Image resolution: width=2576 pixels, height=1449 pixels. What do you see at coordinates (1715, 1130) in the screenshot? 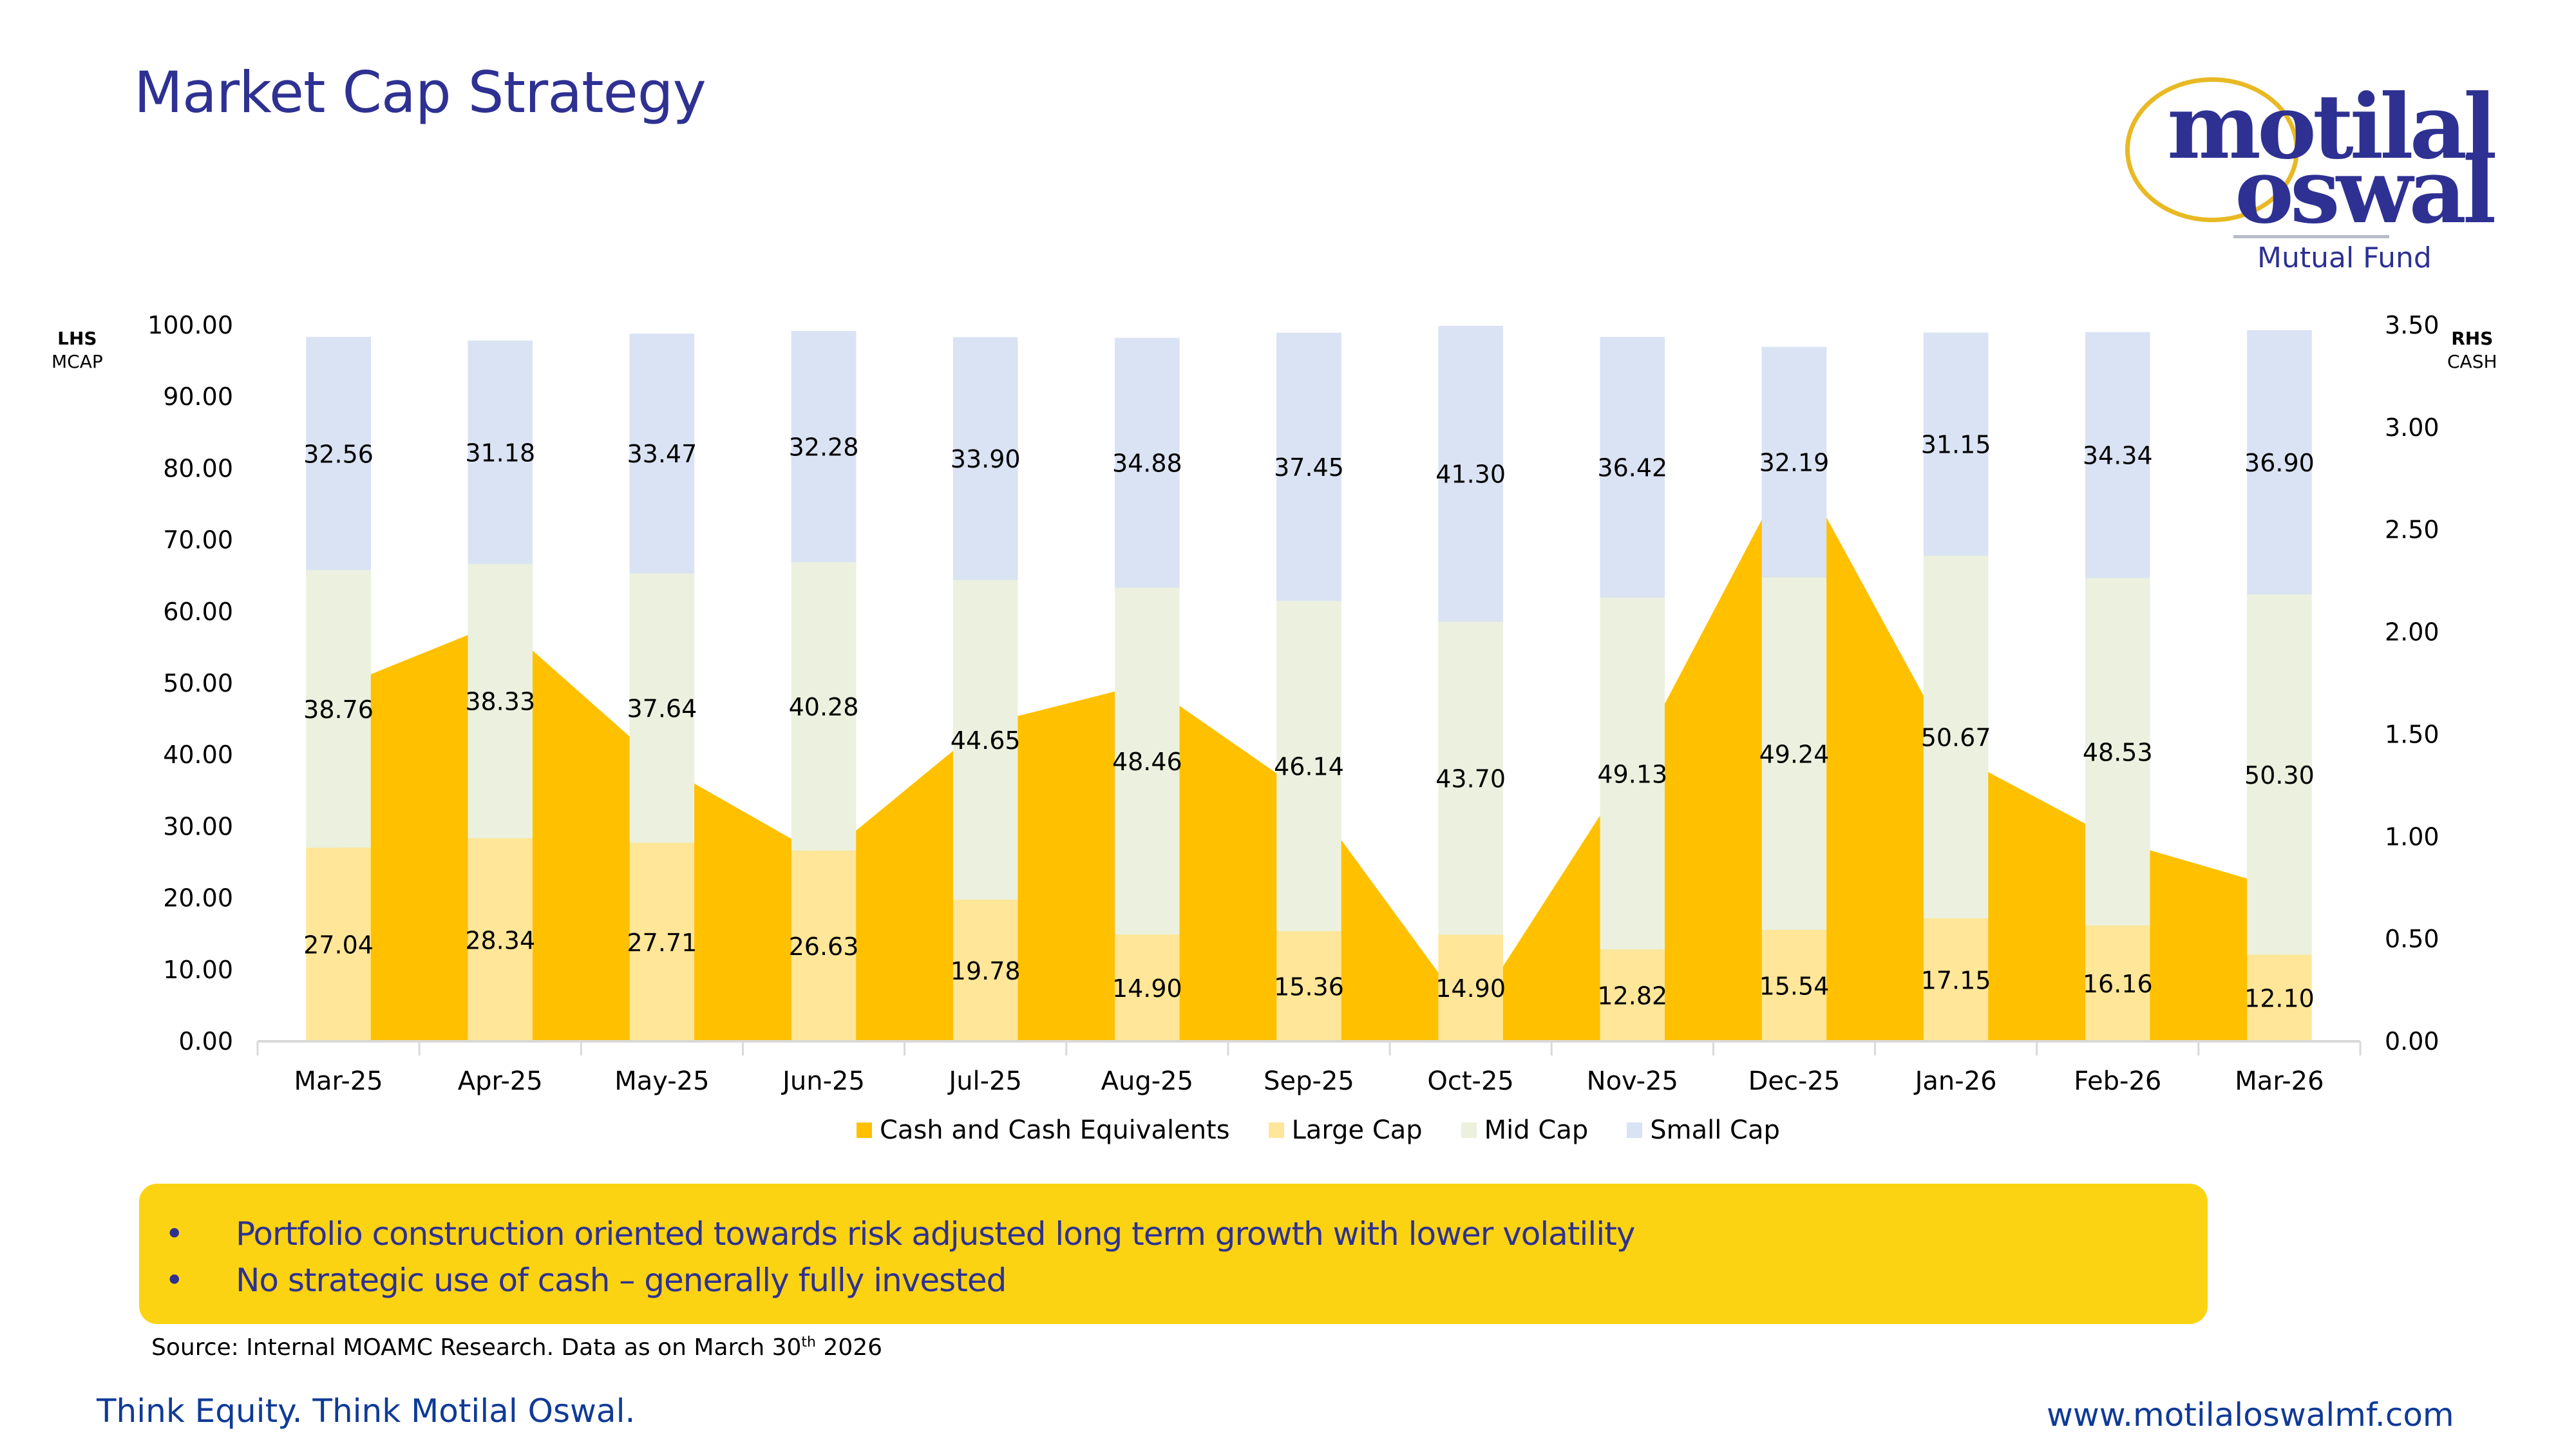
I see `legend-label-small-cap: Small Cap` at bounding box center [1715, 1130].